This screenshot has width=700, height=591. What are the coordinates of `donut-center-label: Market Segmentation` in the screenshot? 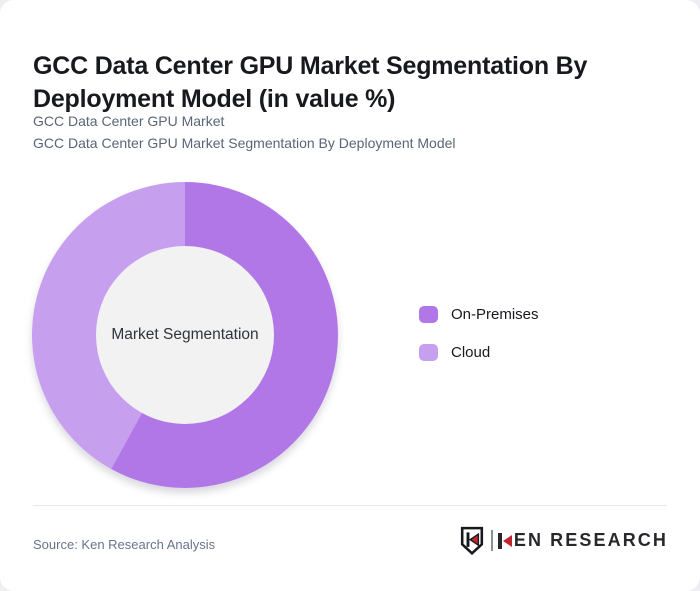 It's located at (185, 334).